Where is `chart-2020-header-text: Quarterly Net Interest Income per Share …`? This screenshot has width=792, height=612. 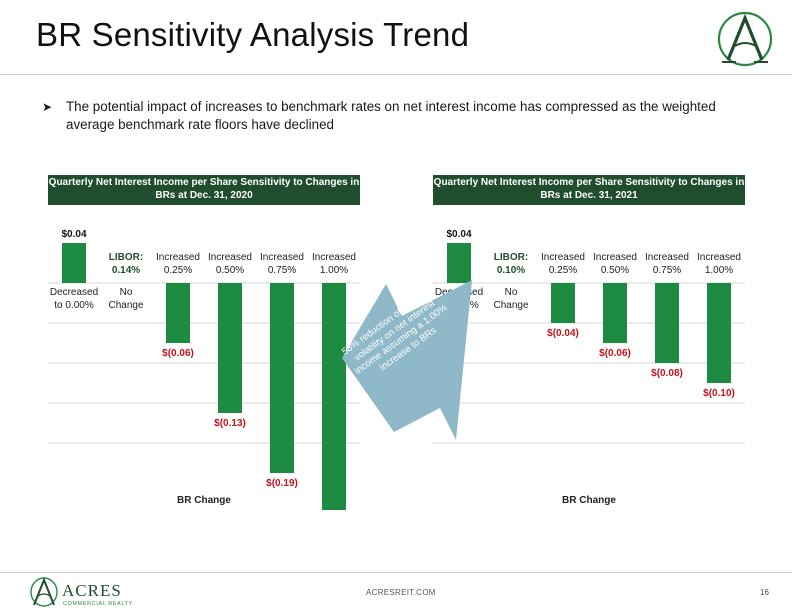 chart-2020-header-text: Quarterly Net Interest Income per Share … is located at coordinates (204, 189).